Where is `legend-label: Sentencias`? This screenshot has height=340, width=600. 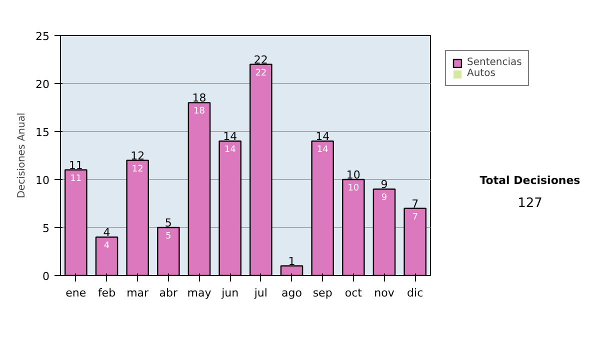 legend-label: Sentencias is located at coordinates (494, 62).